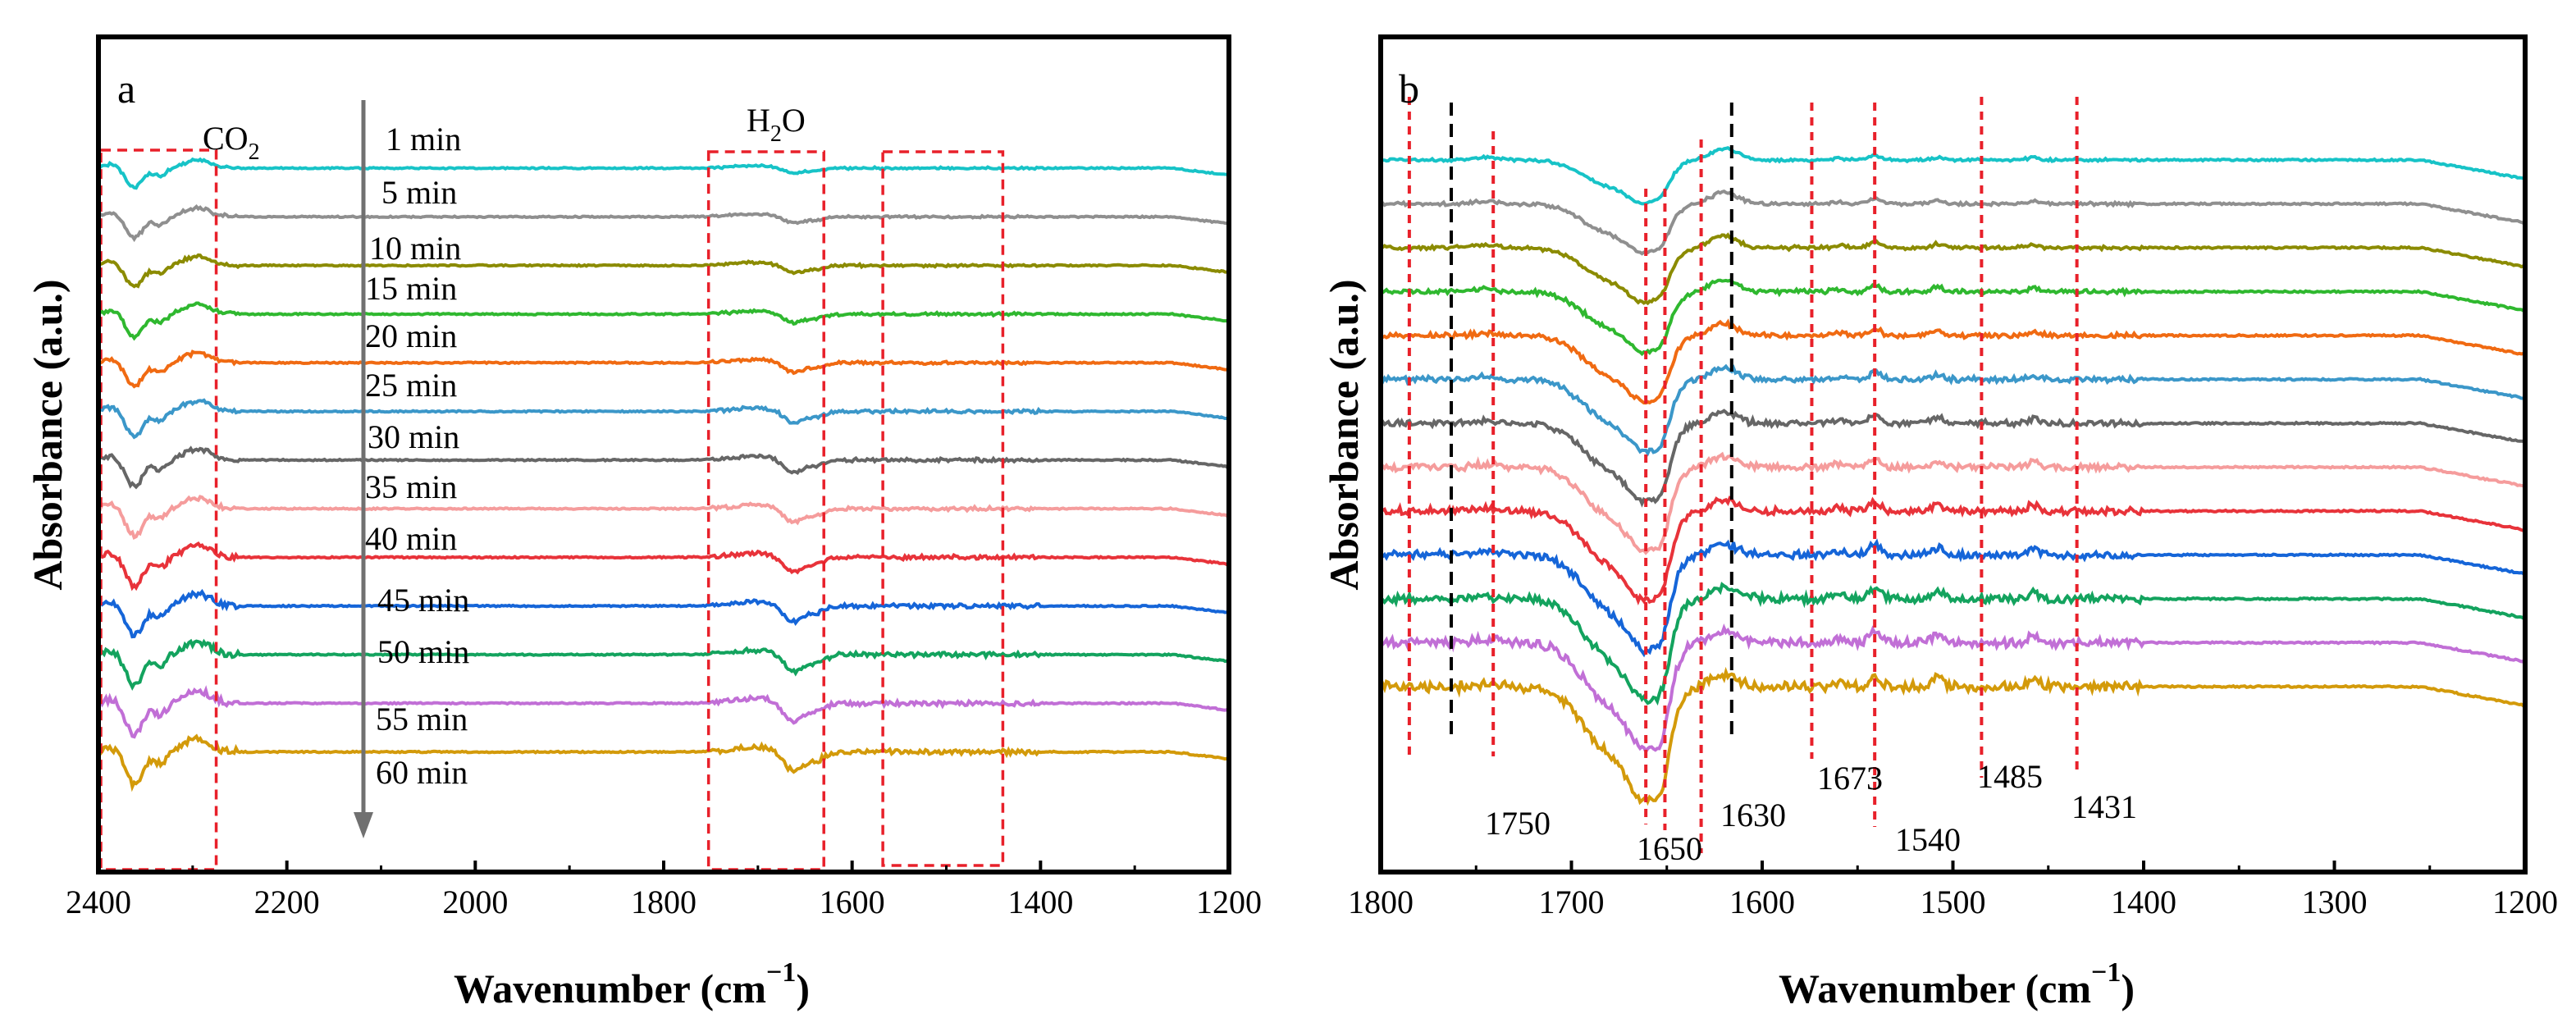 The width and height of the screenshot is (2576, 1032). I want to click on time-label: 60 min, so click(422, 772).